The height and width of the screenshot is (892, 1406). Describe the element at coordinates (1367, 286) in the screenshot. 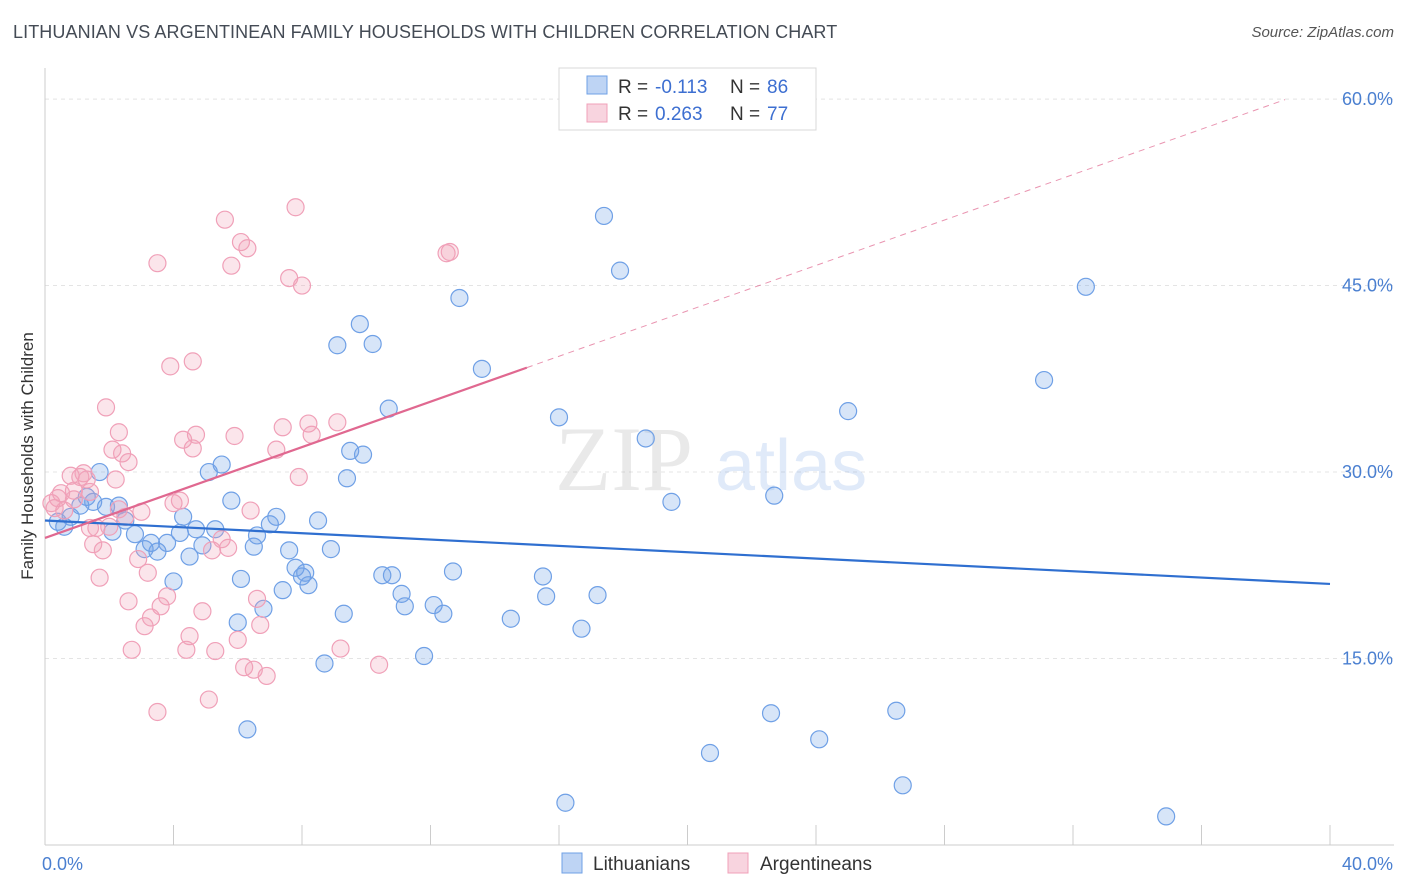

I see `y-tick-label: 45.0%` at that location.